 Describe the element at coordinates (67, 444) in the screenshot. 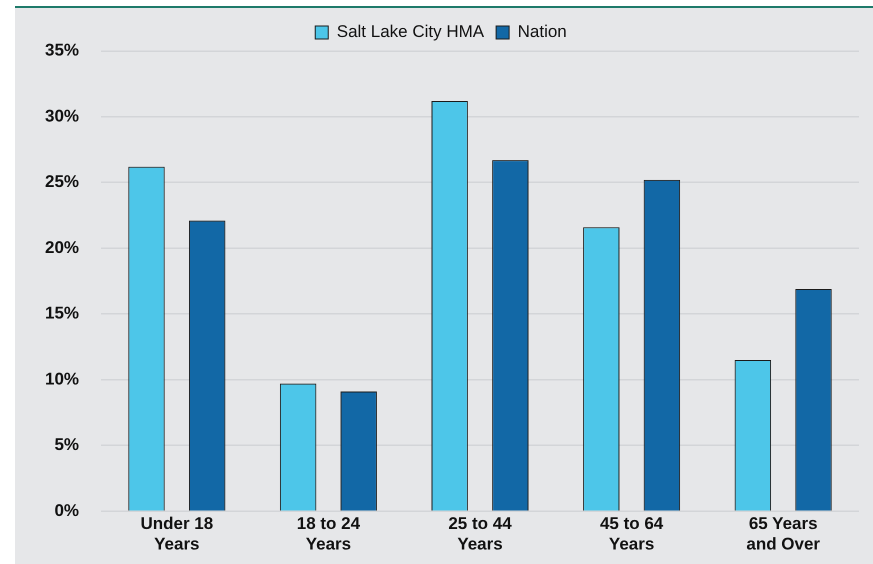

I see `y-tick-label: 5%` at that location.